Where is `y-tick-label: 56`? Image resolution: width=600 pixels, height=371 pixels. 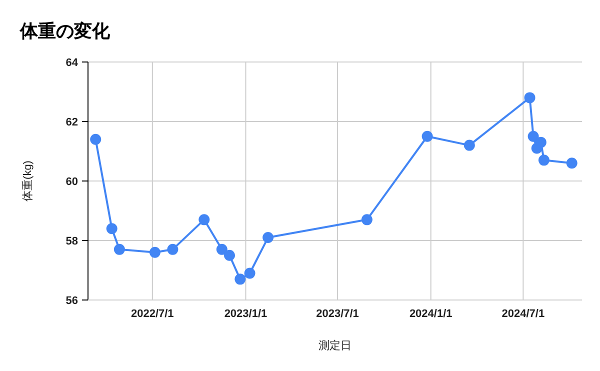 y-tick-label: 56 is located at coordinates (72, 301).